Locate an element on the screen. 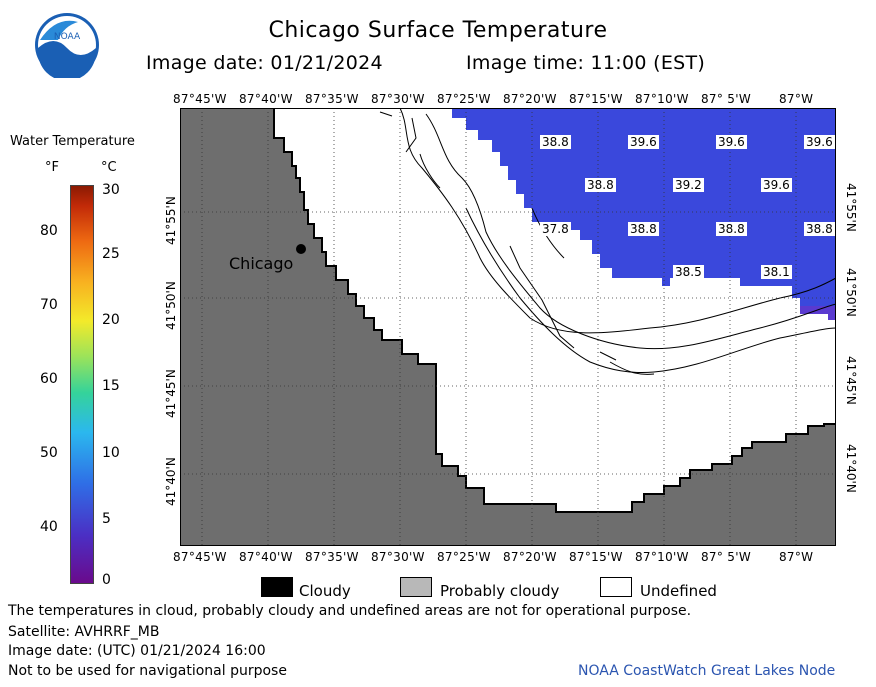  chicago-marker-icon is located at coordinates (301, 249).